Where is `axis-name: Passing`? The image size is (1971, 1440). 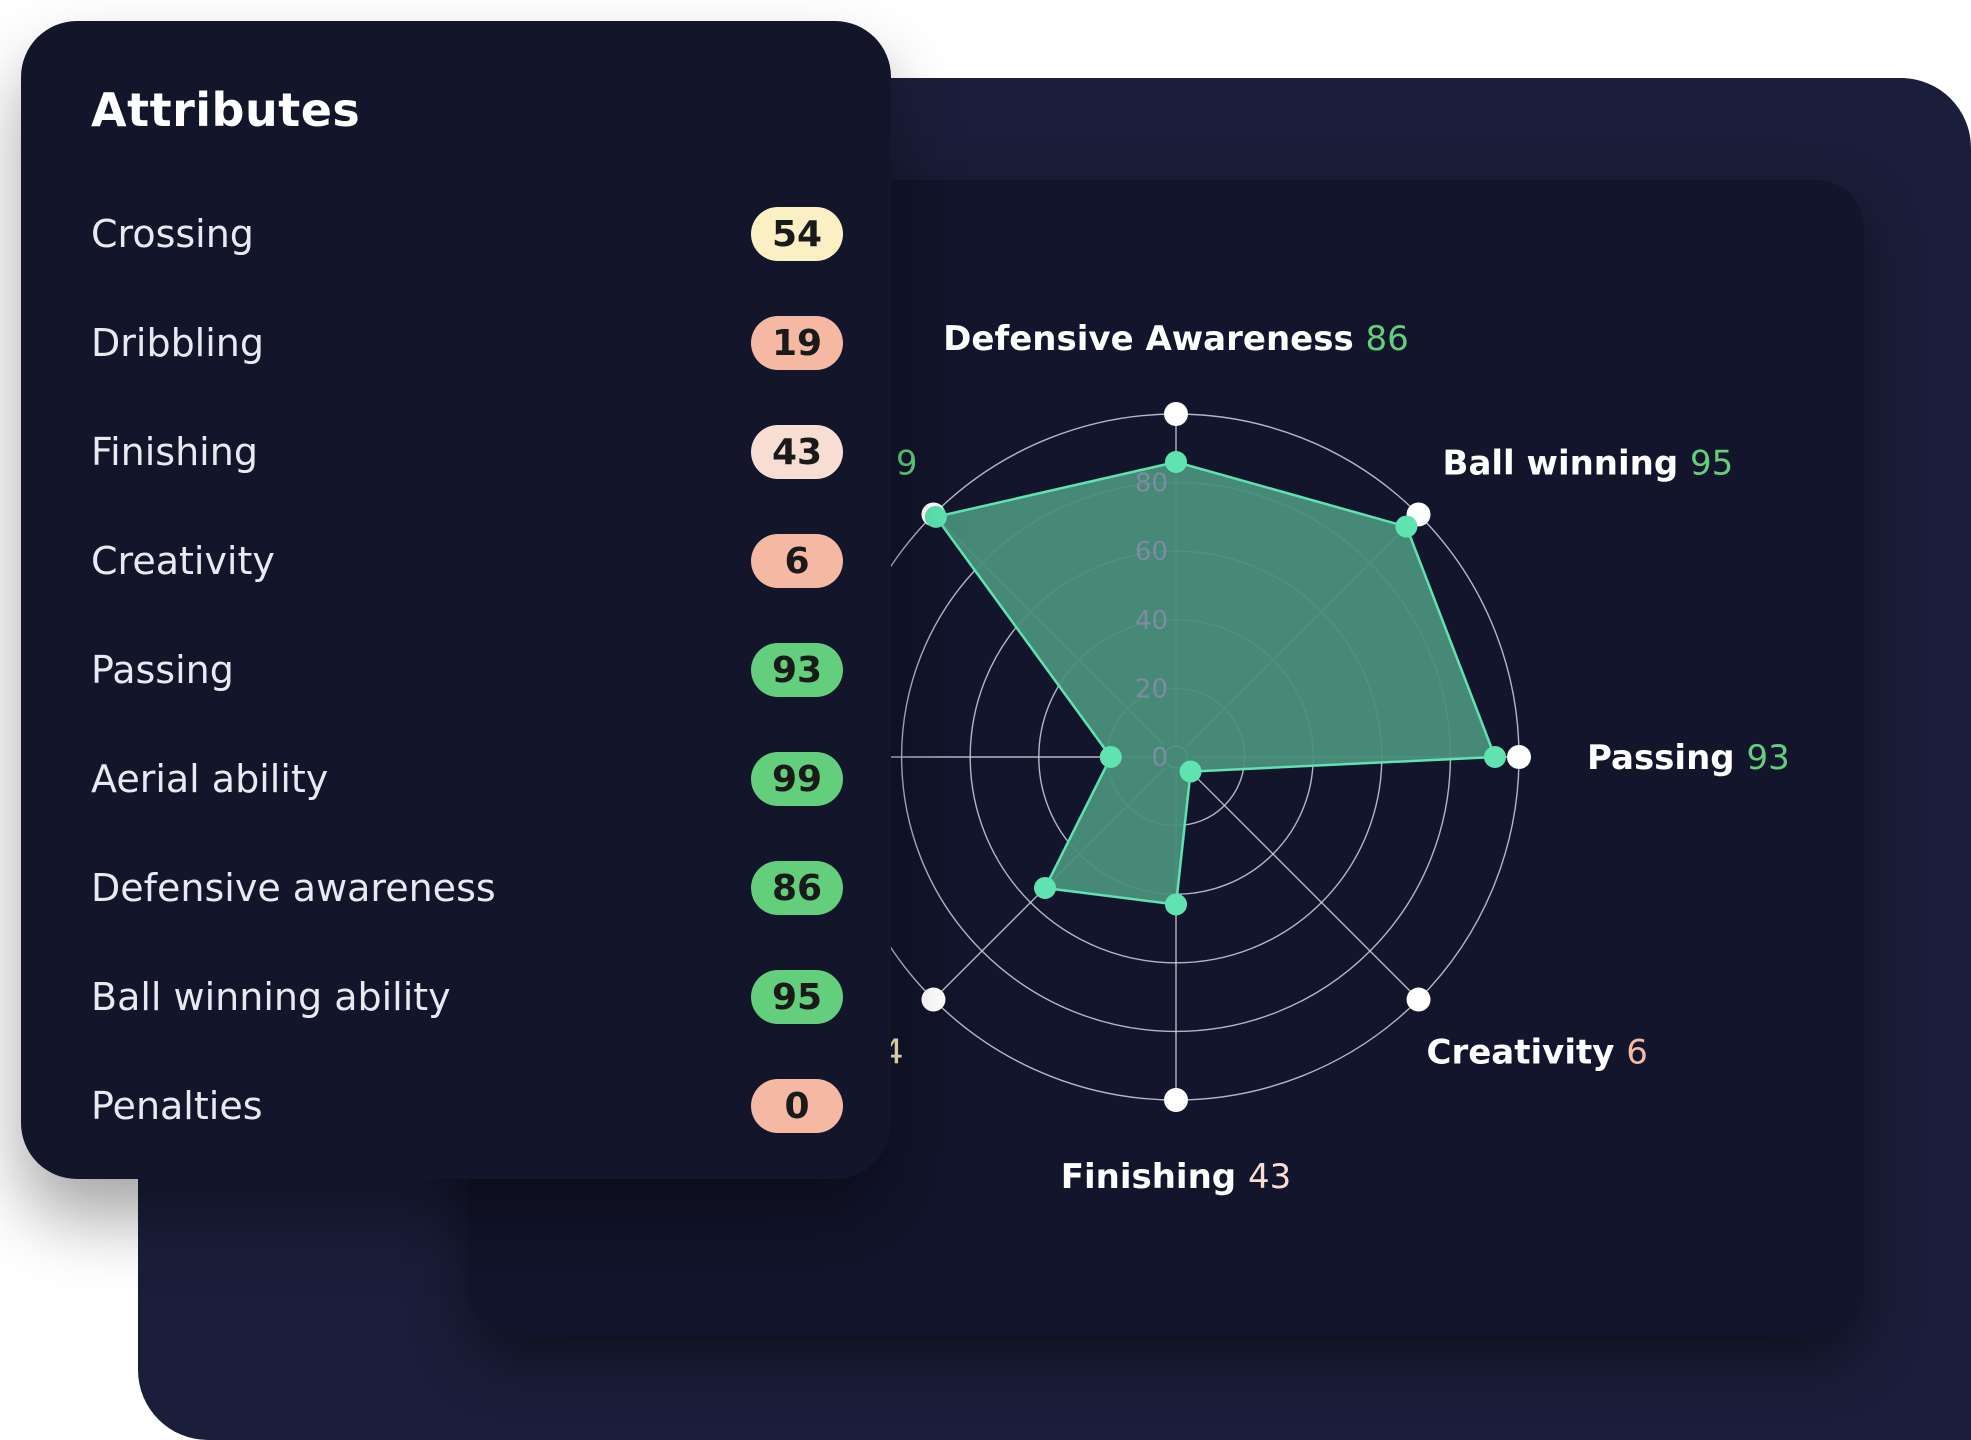 axis-name: Passing is located at coordinates (1666, 758).